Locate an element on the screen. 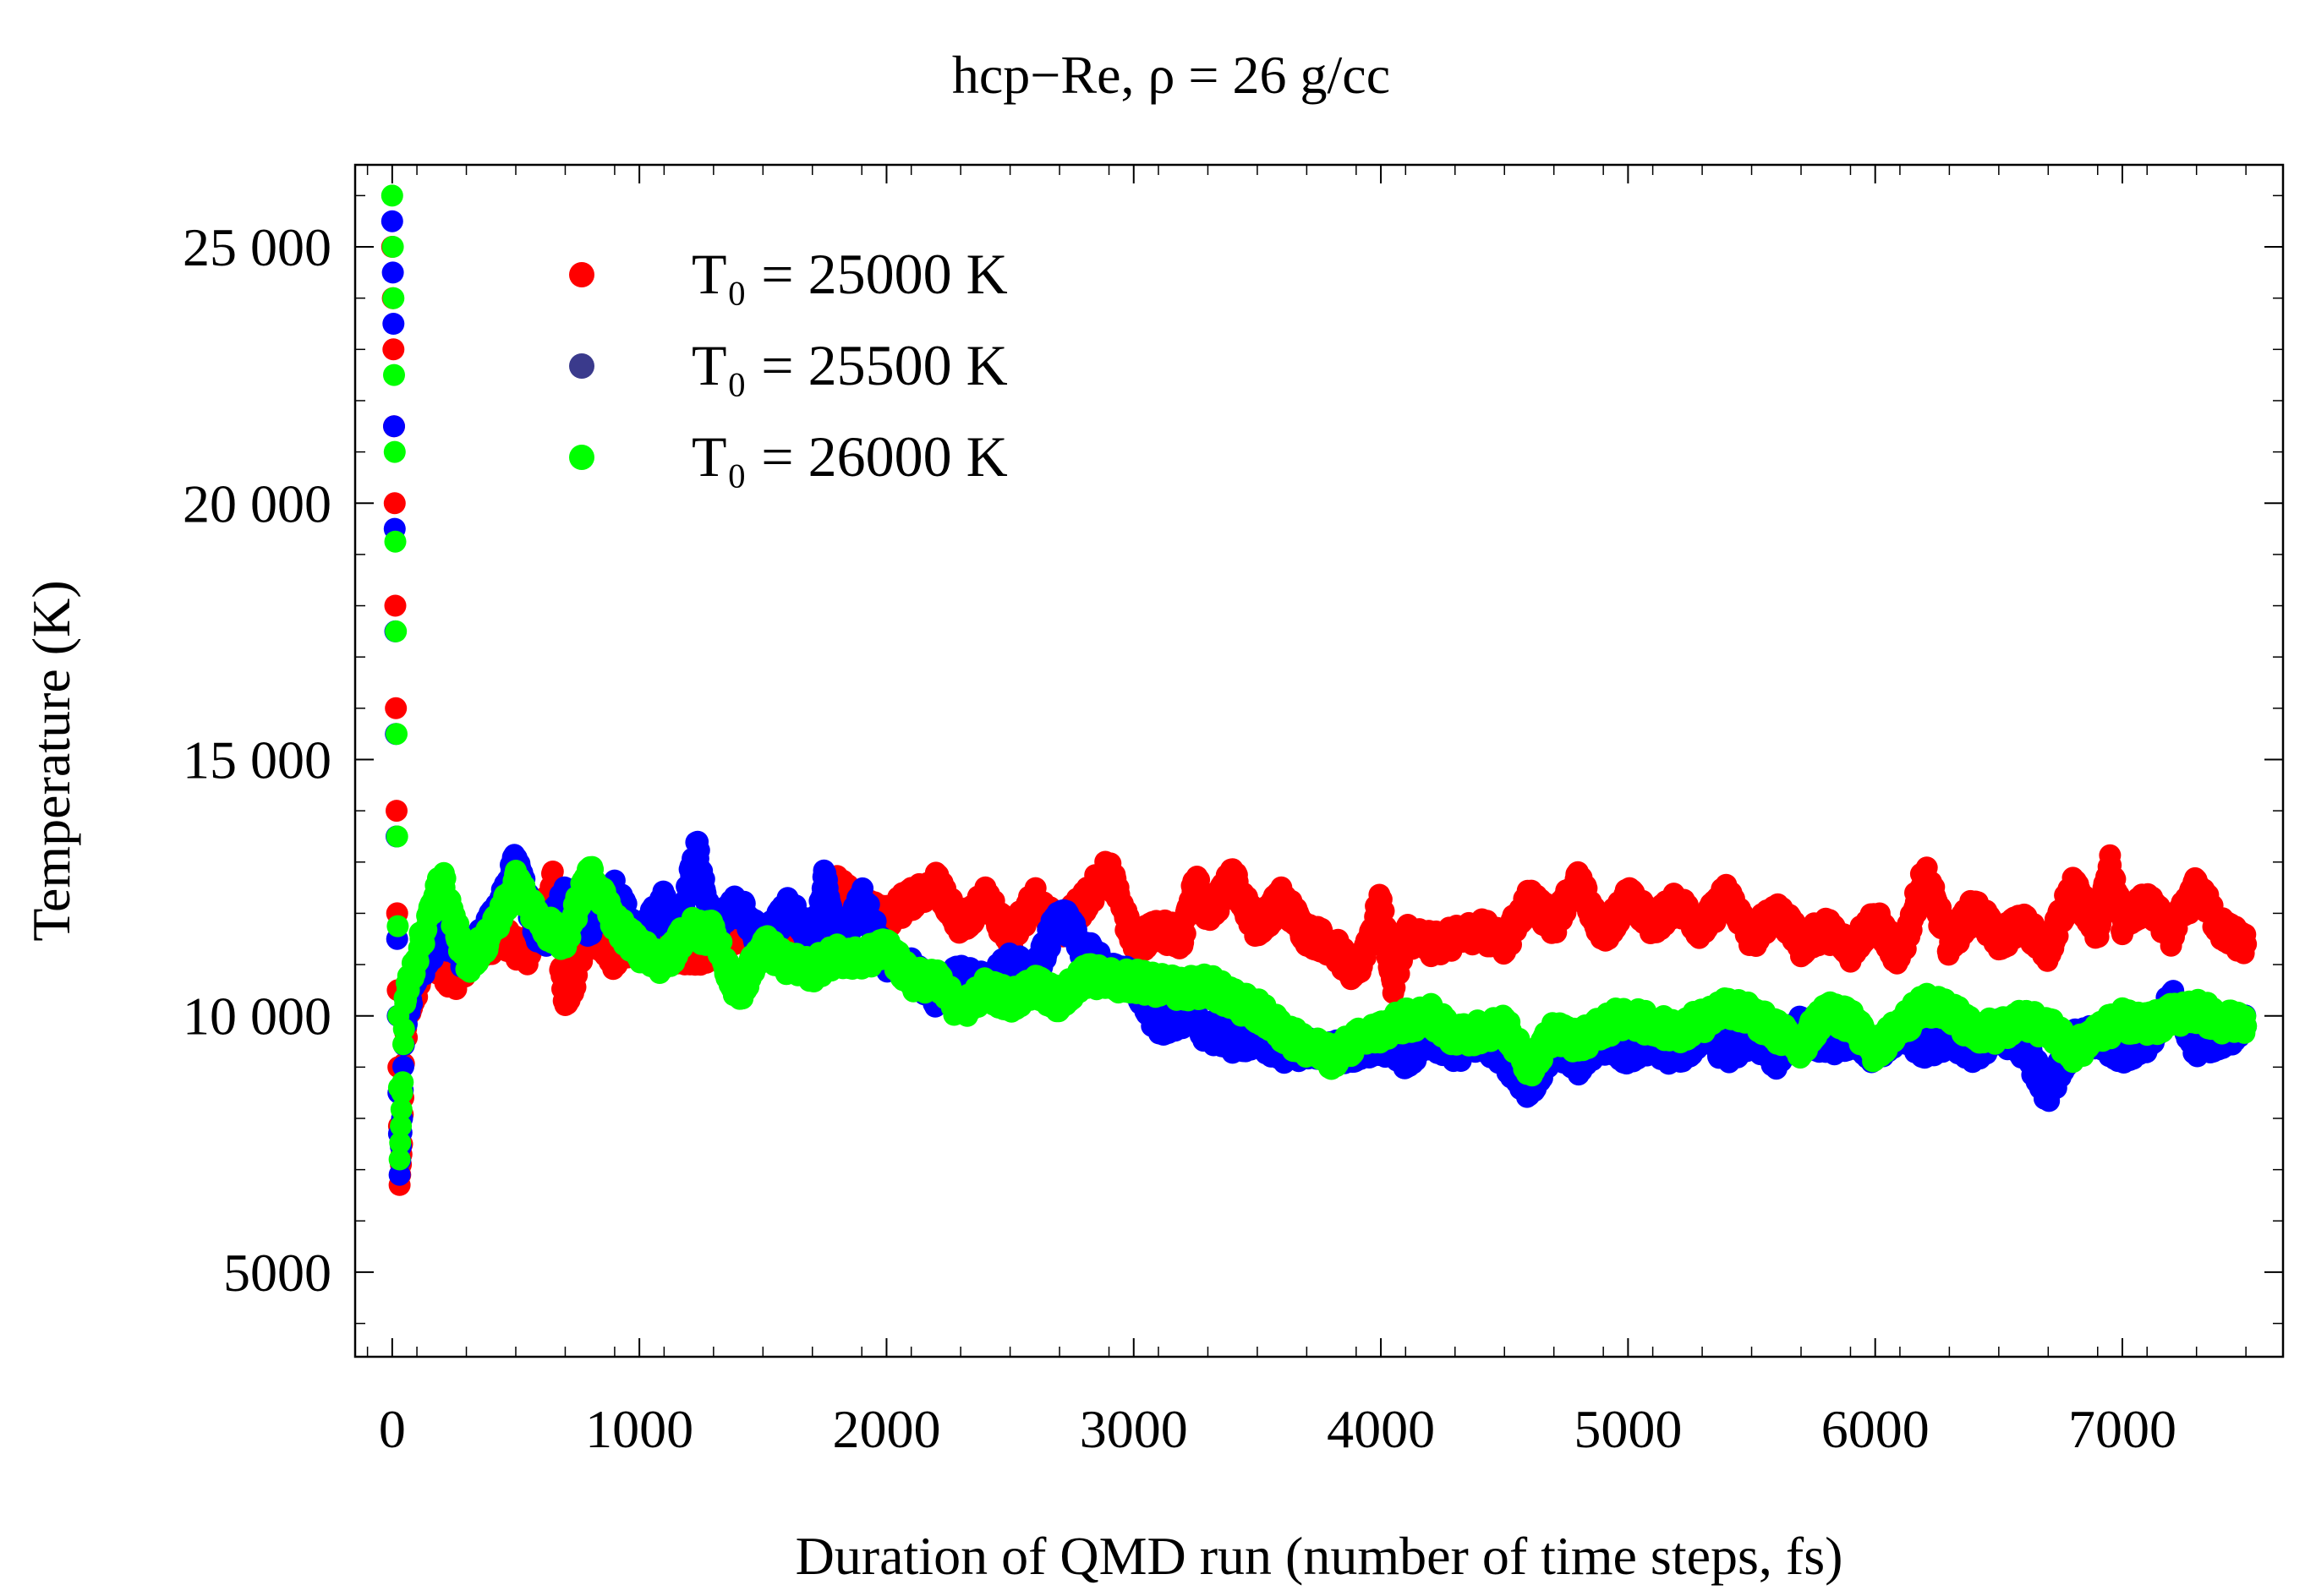 This screenshot has height=1596, width=2316. chart-title: hcp−Re, ρ = 26 g/cc is located at coordinates (1171, 75).